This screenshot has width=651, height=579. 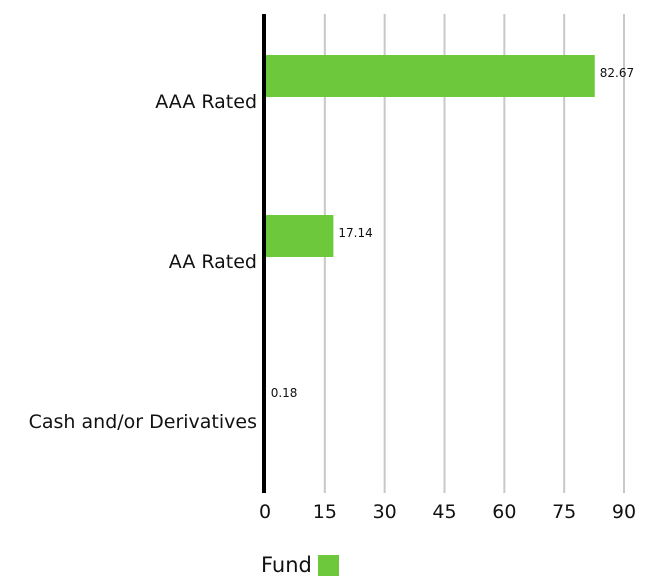 What do you see at coordinates (265, 512) in the screenshot?
I see `x-tick-label-0: 0` at bounding box center [265, 512].